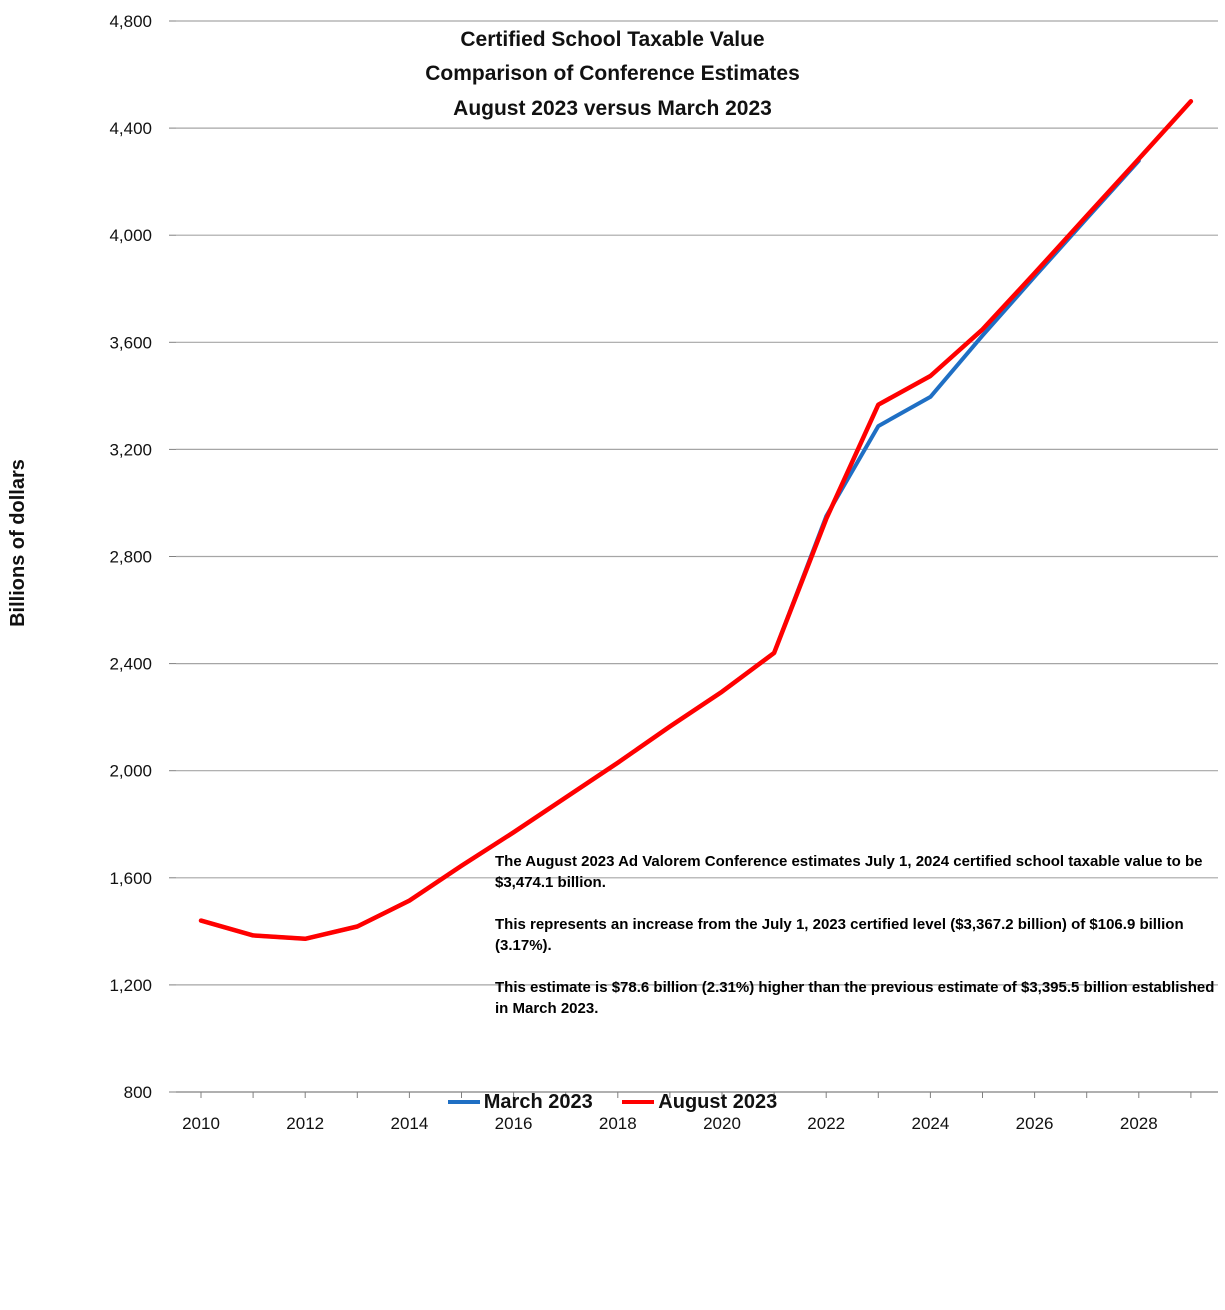 The height and width of the screenshot is (1310, 1225). I want to click on x-tick-label: 2010, so click(201, 1123).